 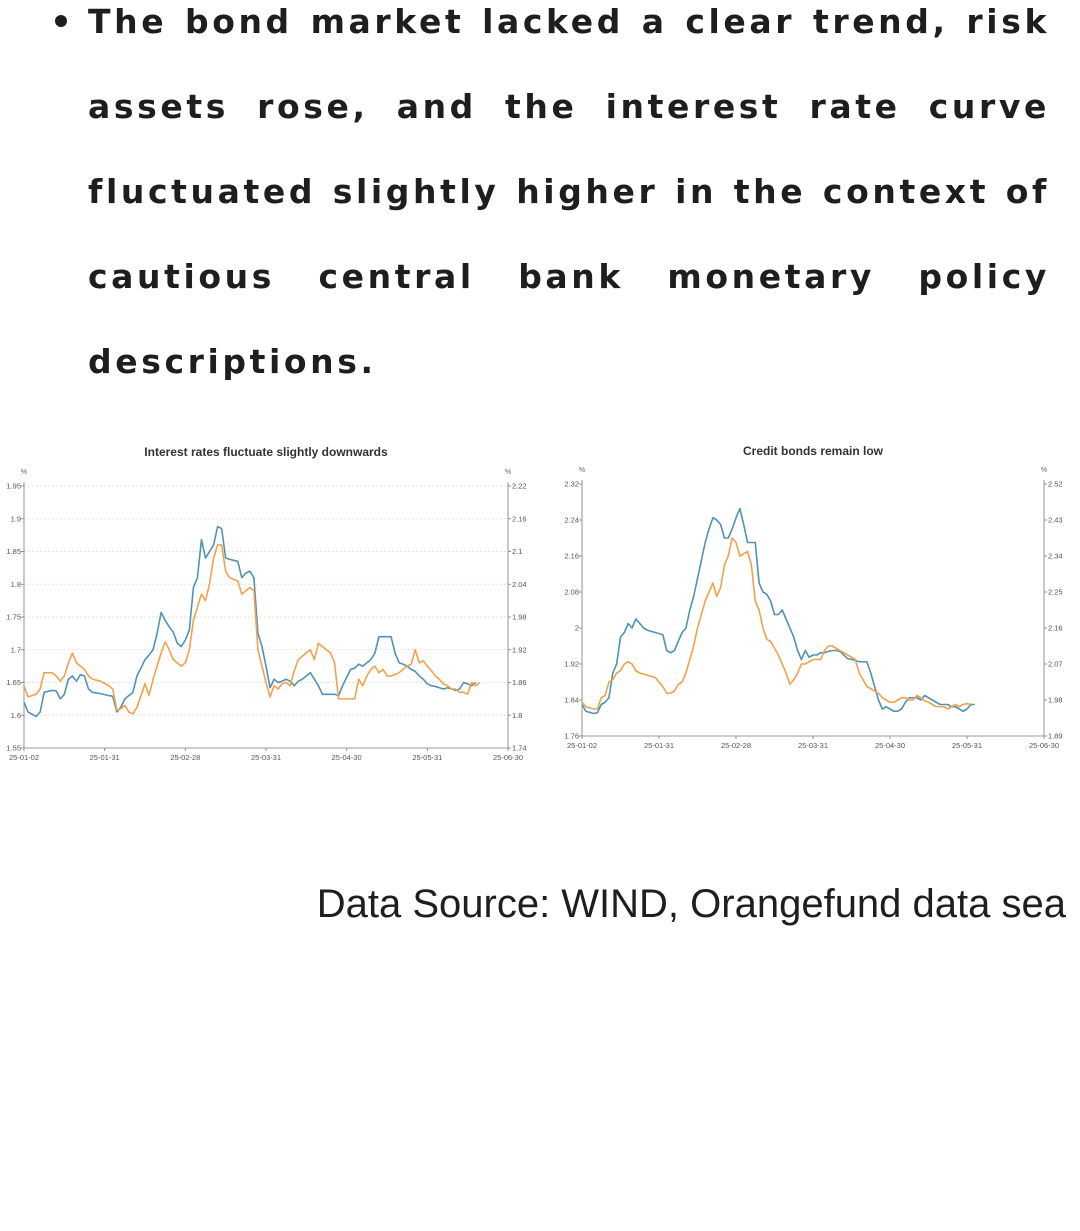 What do you see at coordinates (519, 748) in the screenshot?
I see `interest-rates-right-tick-label: 1.74` at bounding box center [519, 748].